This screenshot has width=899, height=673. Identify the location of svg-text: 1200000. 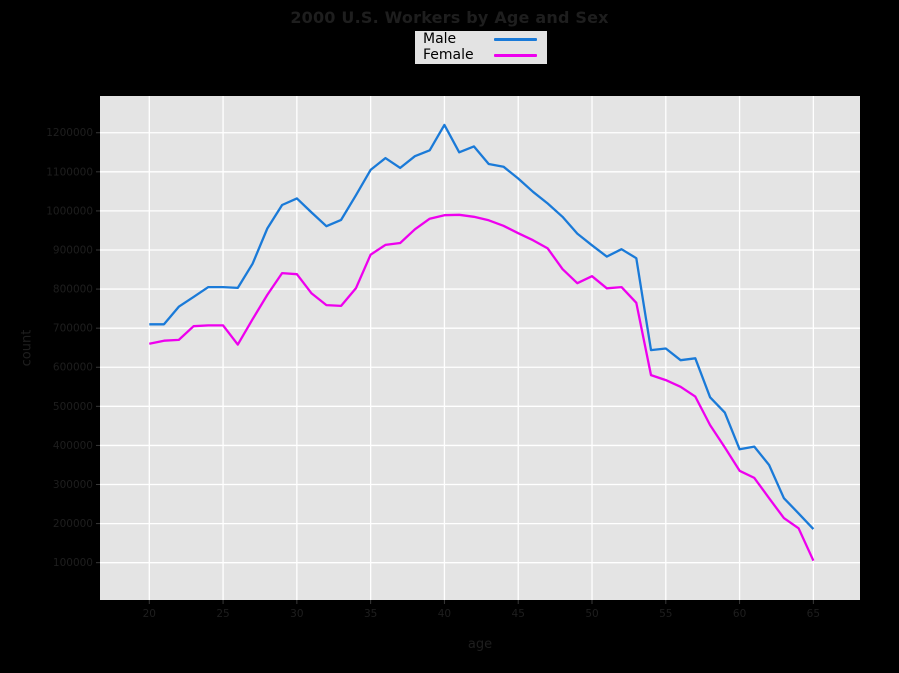
(69, 133).